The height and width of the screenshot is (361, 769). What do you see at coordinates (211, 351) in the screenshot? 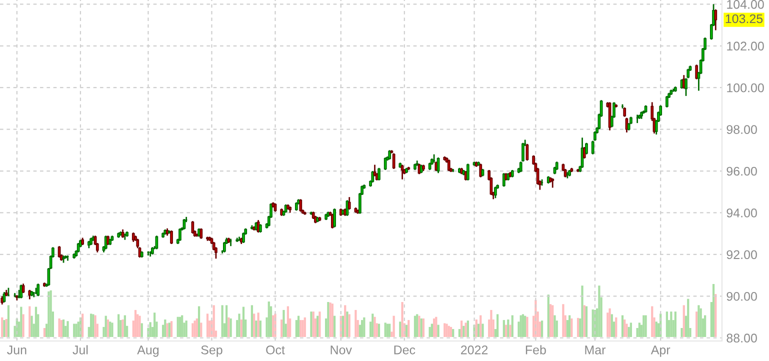
I see `x-tick-label: Sep` at bounding box center [211, 351].